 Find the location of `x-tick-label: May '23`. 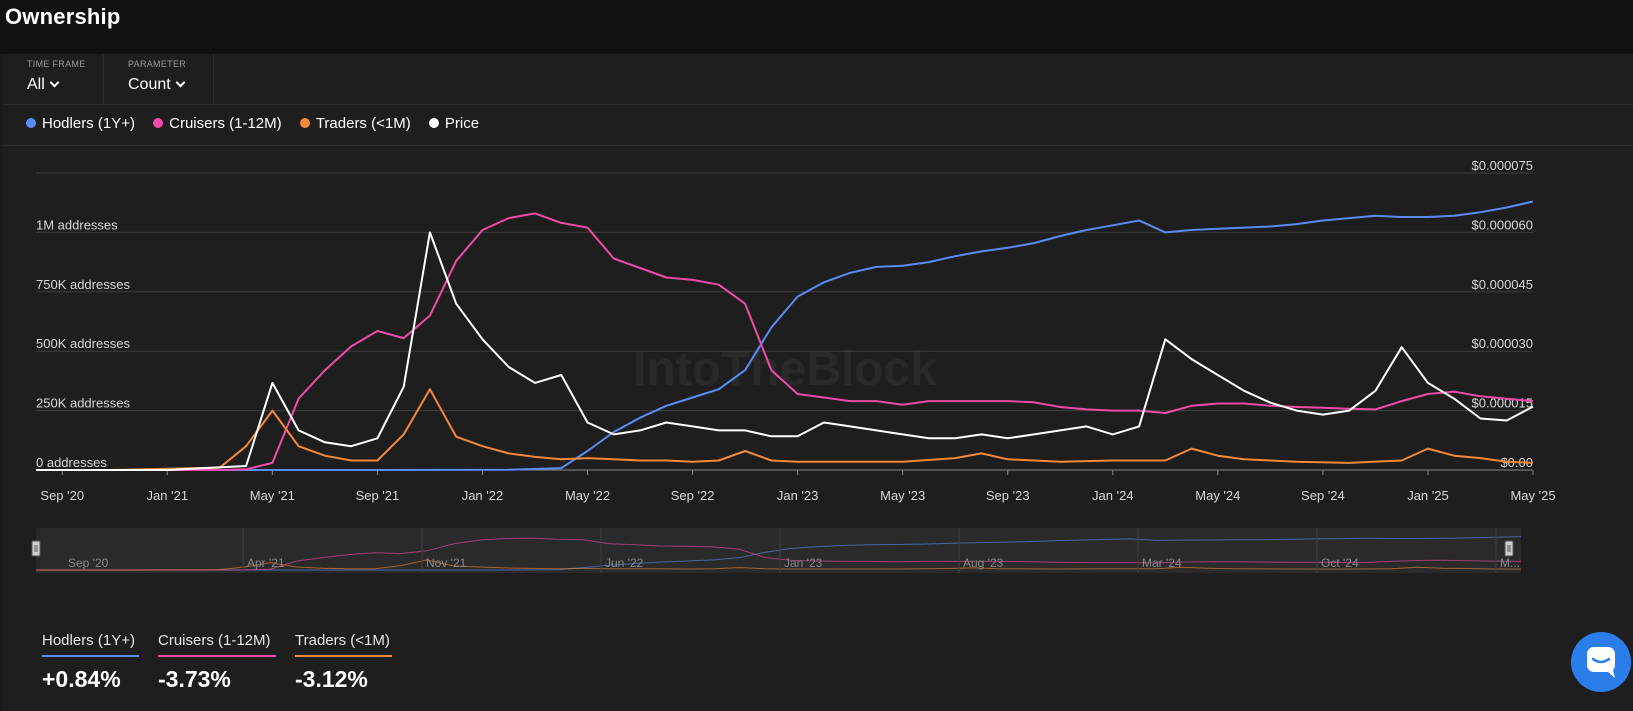

x-tick-label: May '23 is located at coordinates (902, 495).